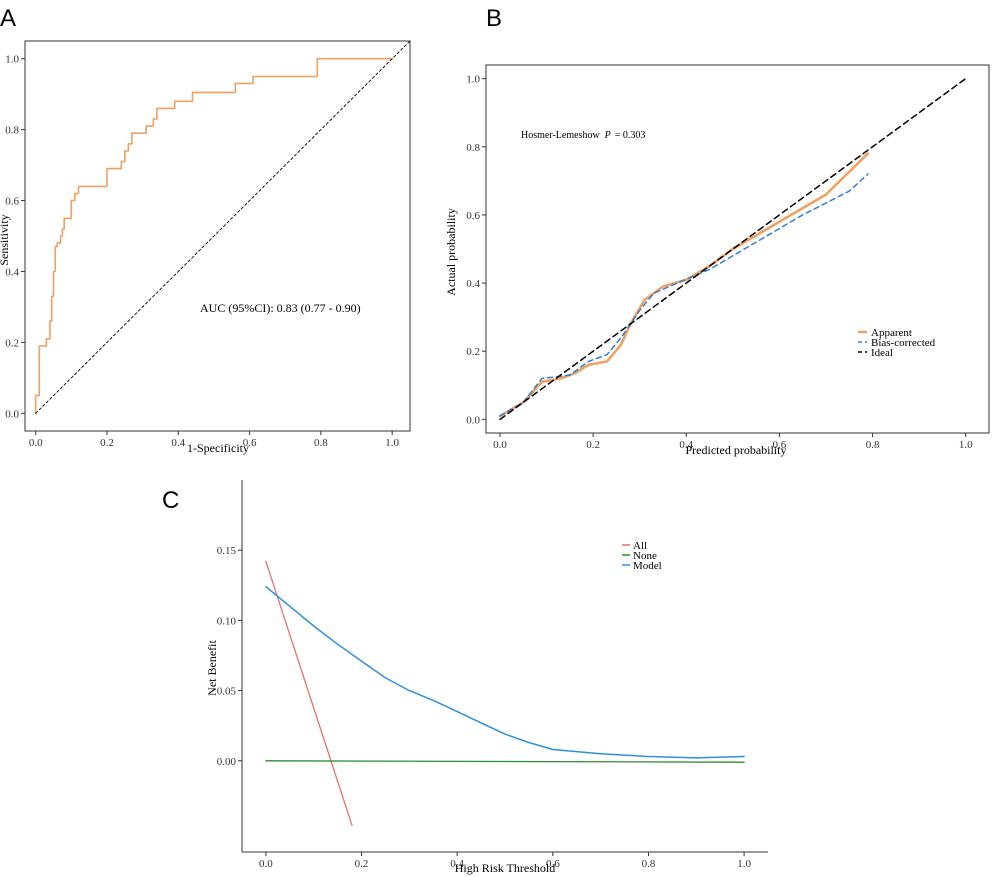  Describe the element at coordinates (227, 551) in the screenshot. I see `y-tick-label: 0.15` at that location.